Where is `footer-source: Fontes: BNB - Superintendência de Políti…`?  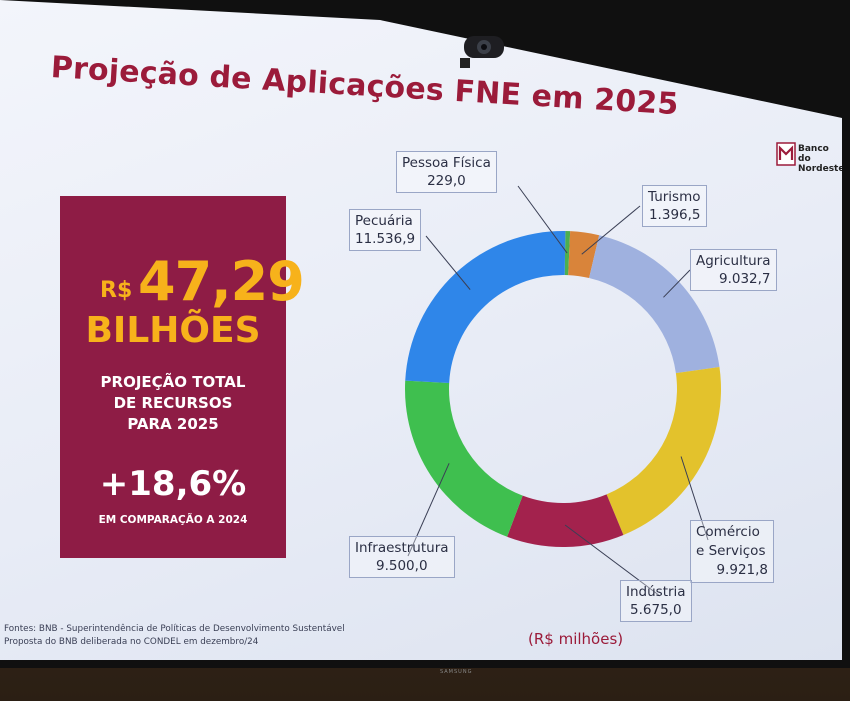 footer-source: Fontes: BNB - Superintendência de Políti… is located at coordinates (174, 629).